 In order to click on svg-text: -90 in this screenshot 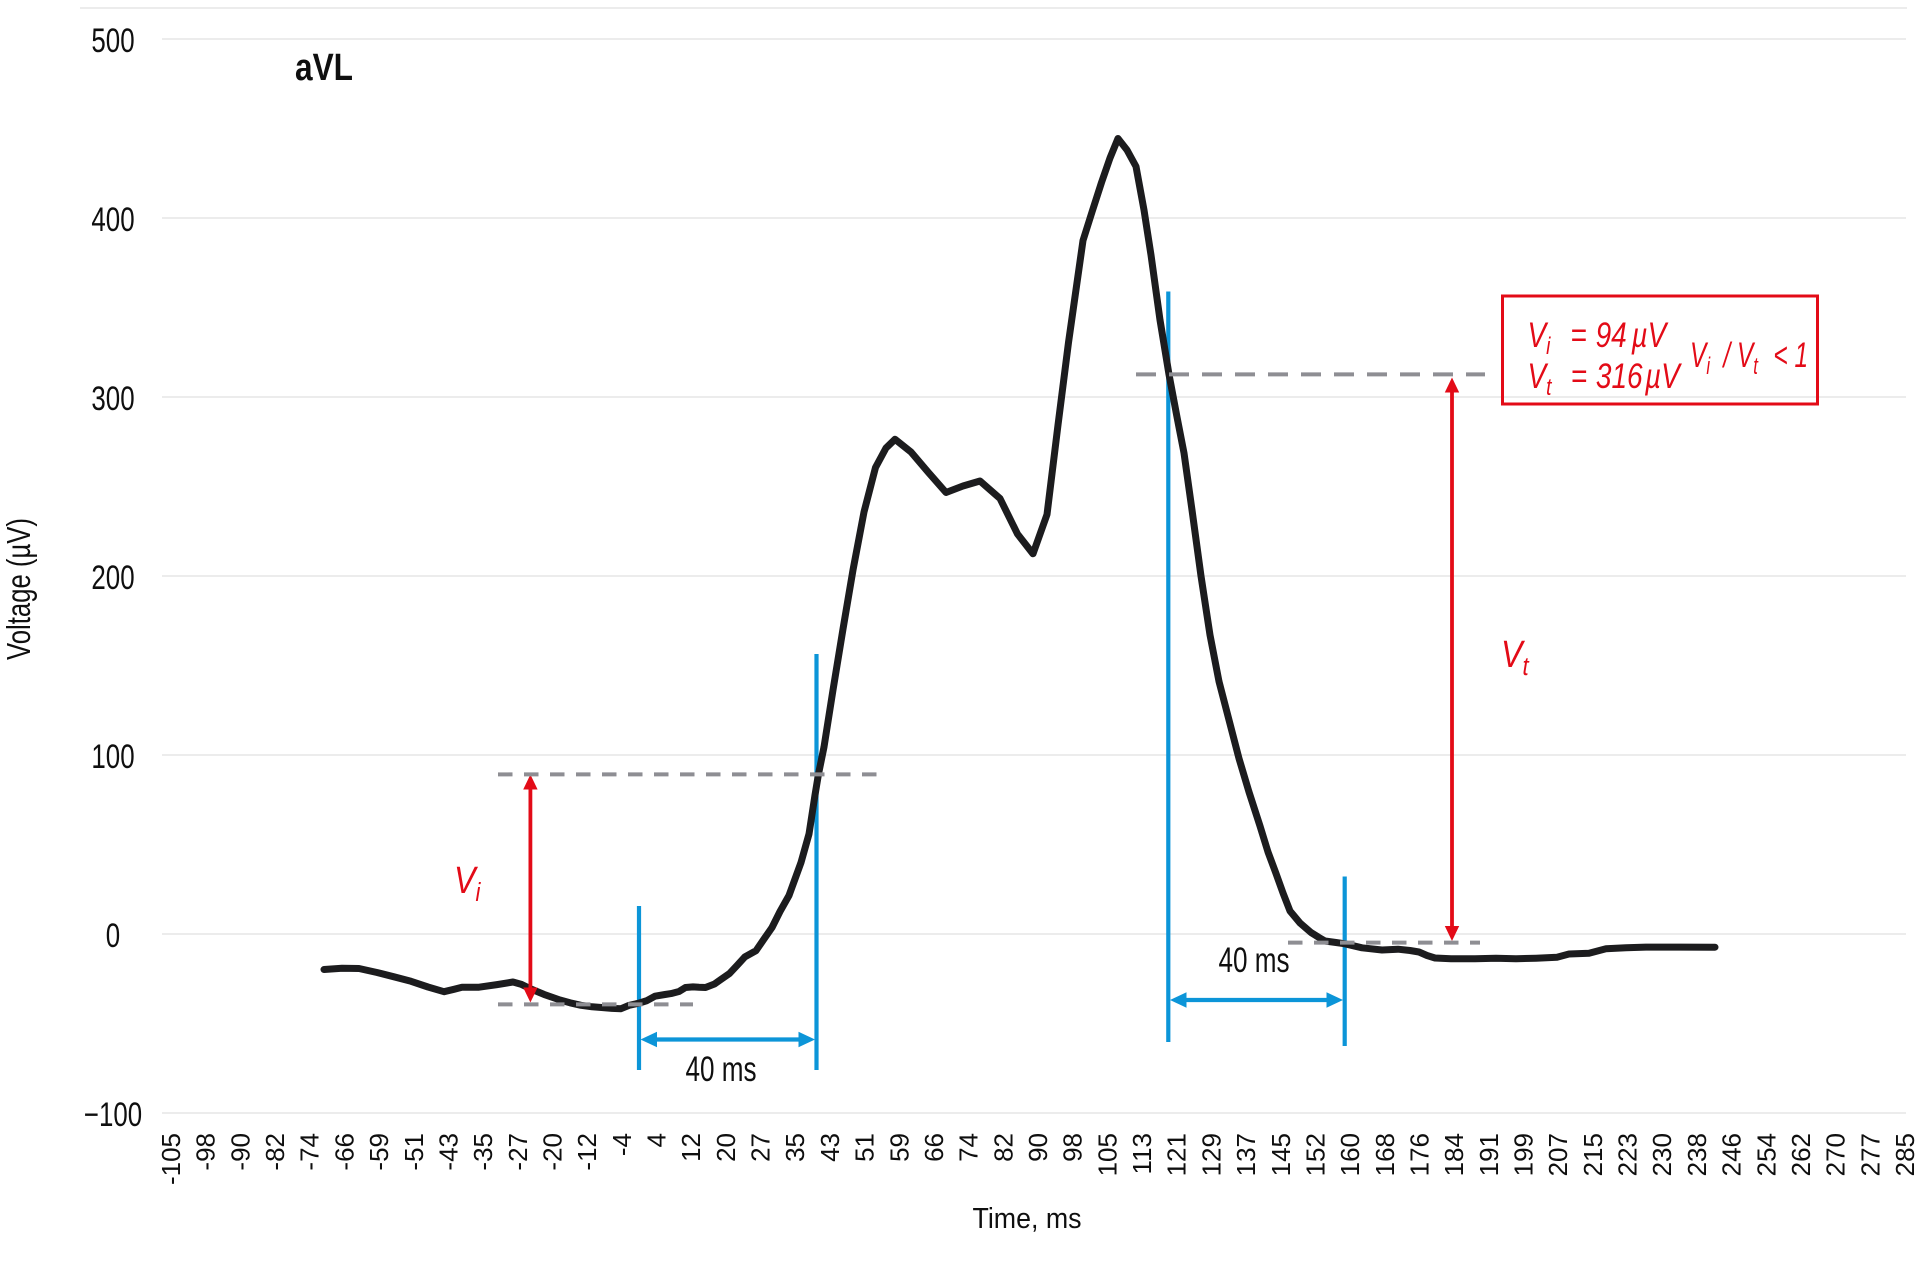, I will do `click(240, 1152)`.